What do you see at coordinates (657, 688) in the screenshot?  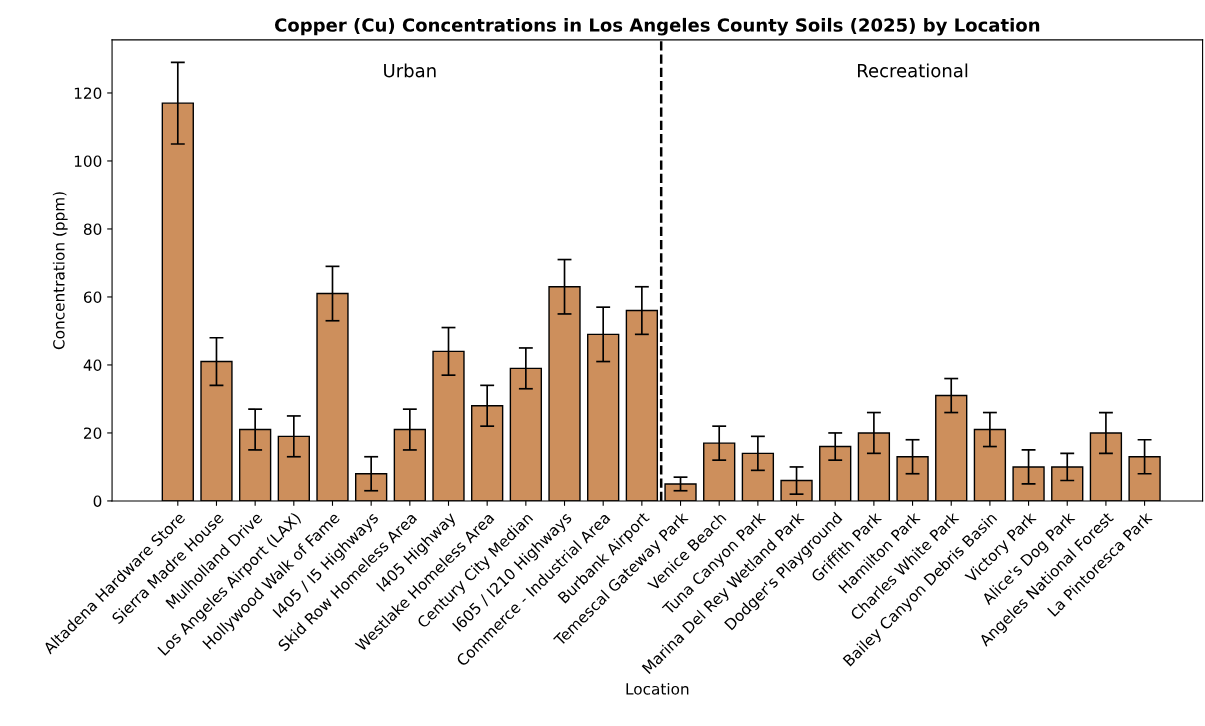 I see `x-axis-title: Location` at bounding box center [657, 688].